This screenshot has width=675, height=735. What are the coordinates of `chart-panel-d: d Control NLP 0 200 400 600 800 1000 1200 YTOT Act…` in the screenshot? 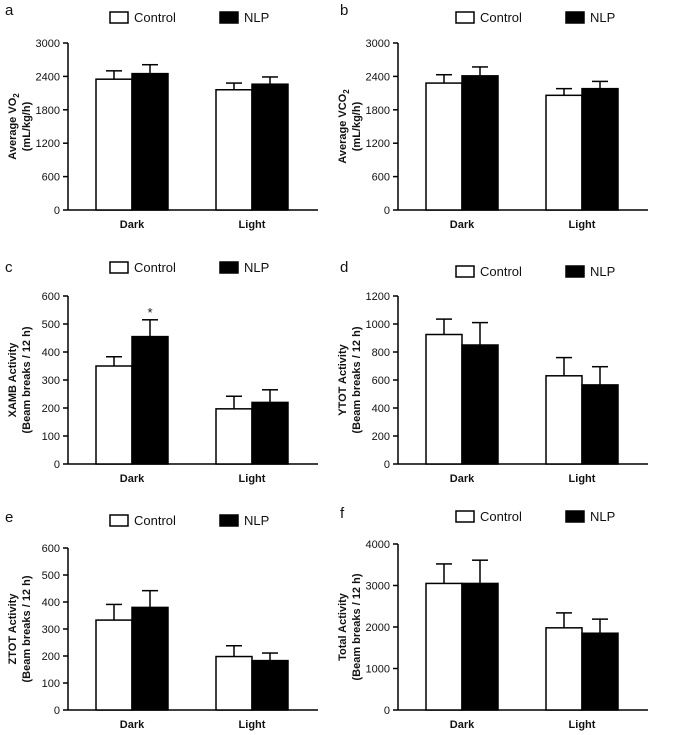 It's located at (492, 372).